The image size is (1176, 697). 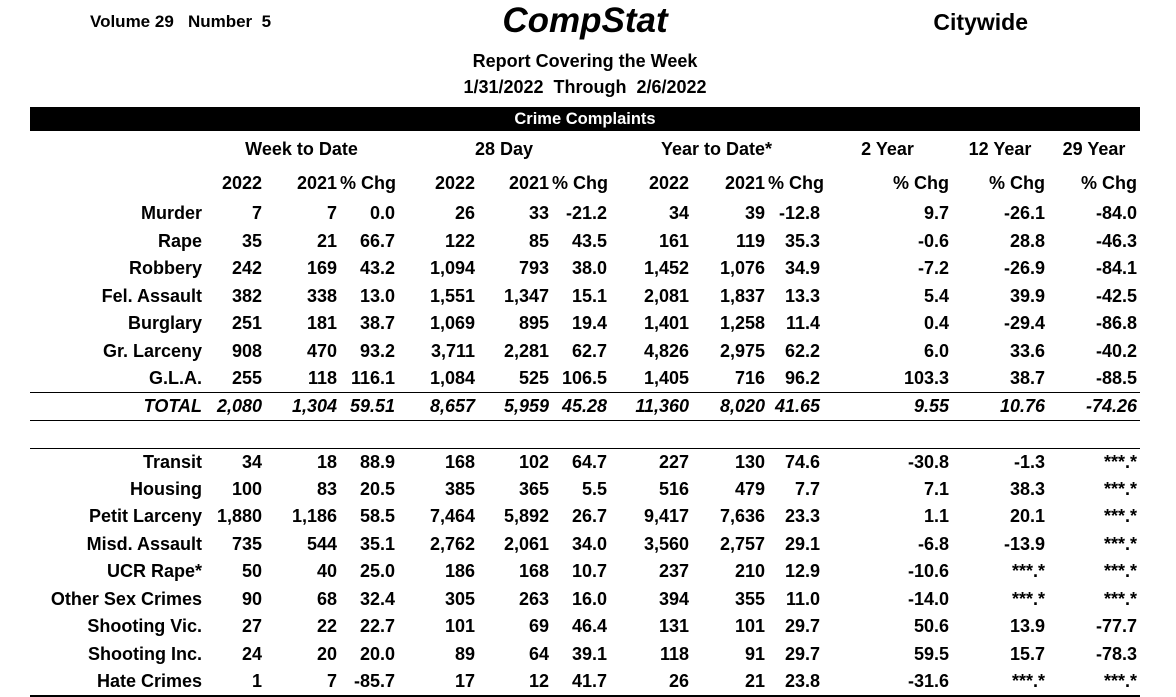 What do you see at coordinates (755, 653) in the screenshot?
I see `cell: 91` at bounding box center [755, 653].